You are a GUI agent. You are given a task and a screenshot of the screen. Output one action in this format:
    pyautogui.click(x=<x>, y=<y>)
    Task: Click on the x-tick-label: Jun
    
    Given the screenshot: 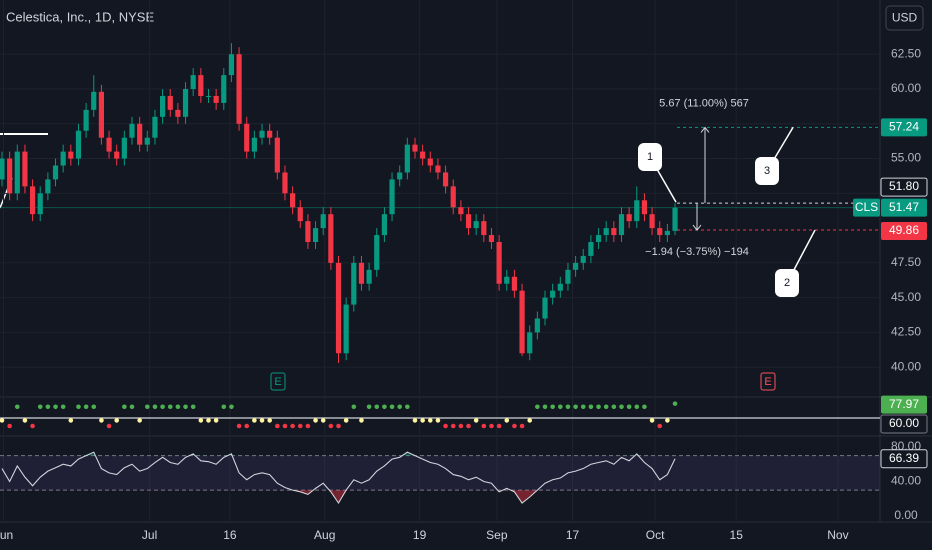 What is the action you would take?
    pyautogui.click(x=6, y=535)
    